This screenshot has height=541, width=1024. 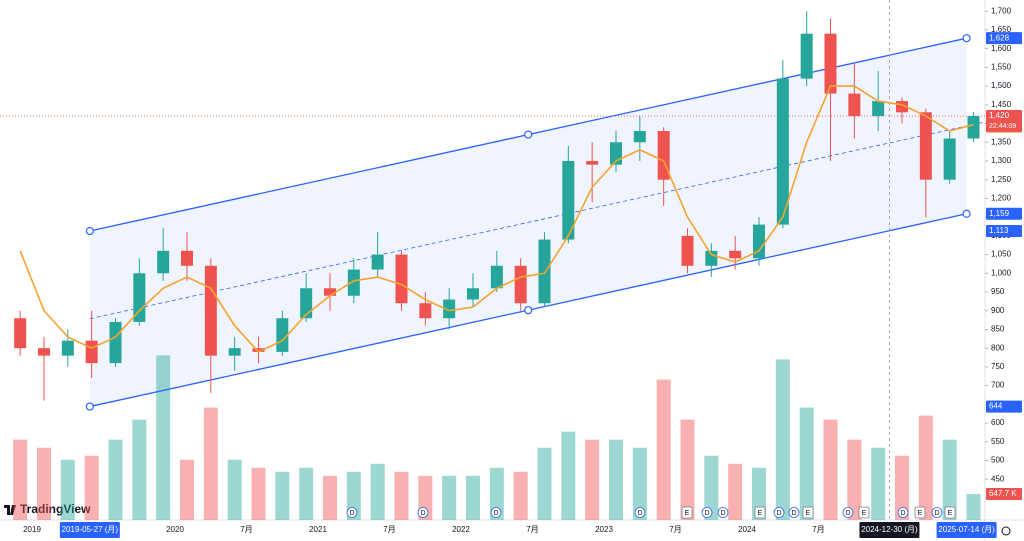 What do you see at coordinates (1003, 493) in the screenshot?
I see `volume-tag: 647.7 K` at bounding box center [1003, 493].